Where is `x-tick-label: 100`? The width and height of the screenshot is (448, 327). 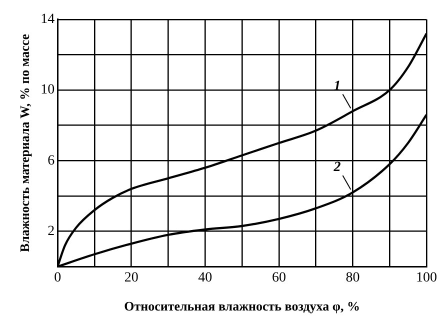 x-tick-label: 100 is located at coordinates (426, 278).